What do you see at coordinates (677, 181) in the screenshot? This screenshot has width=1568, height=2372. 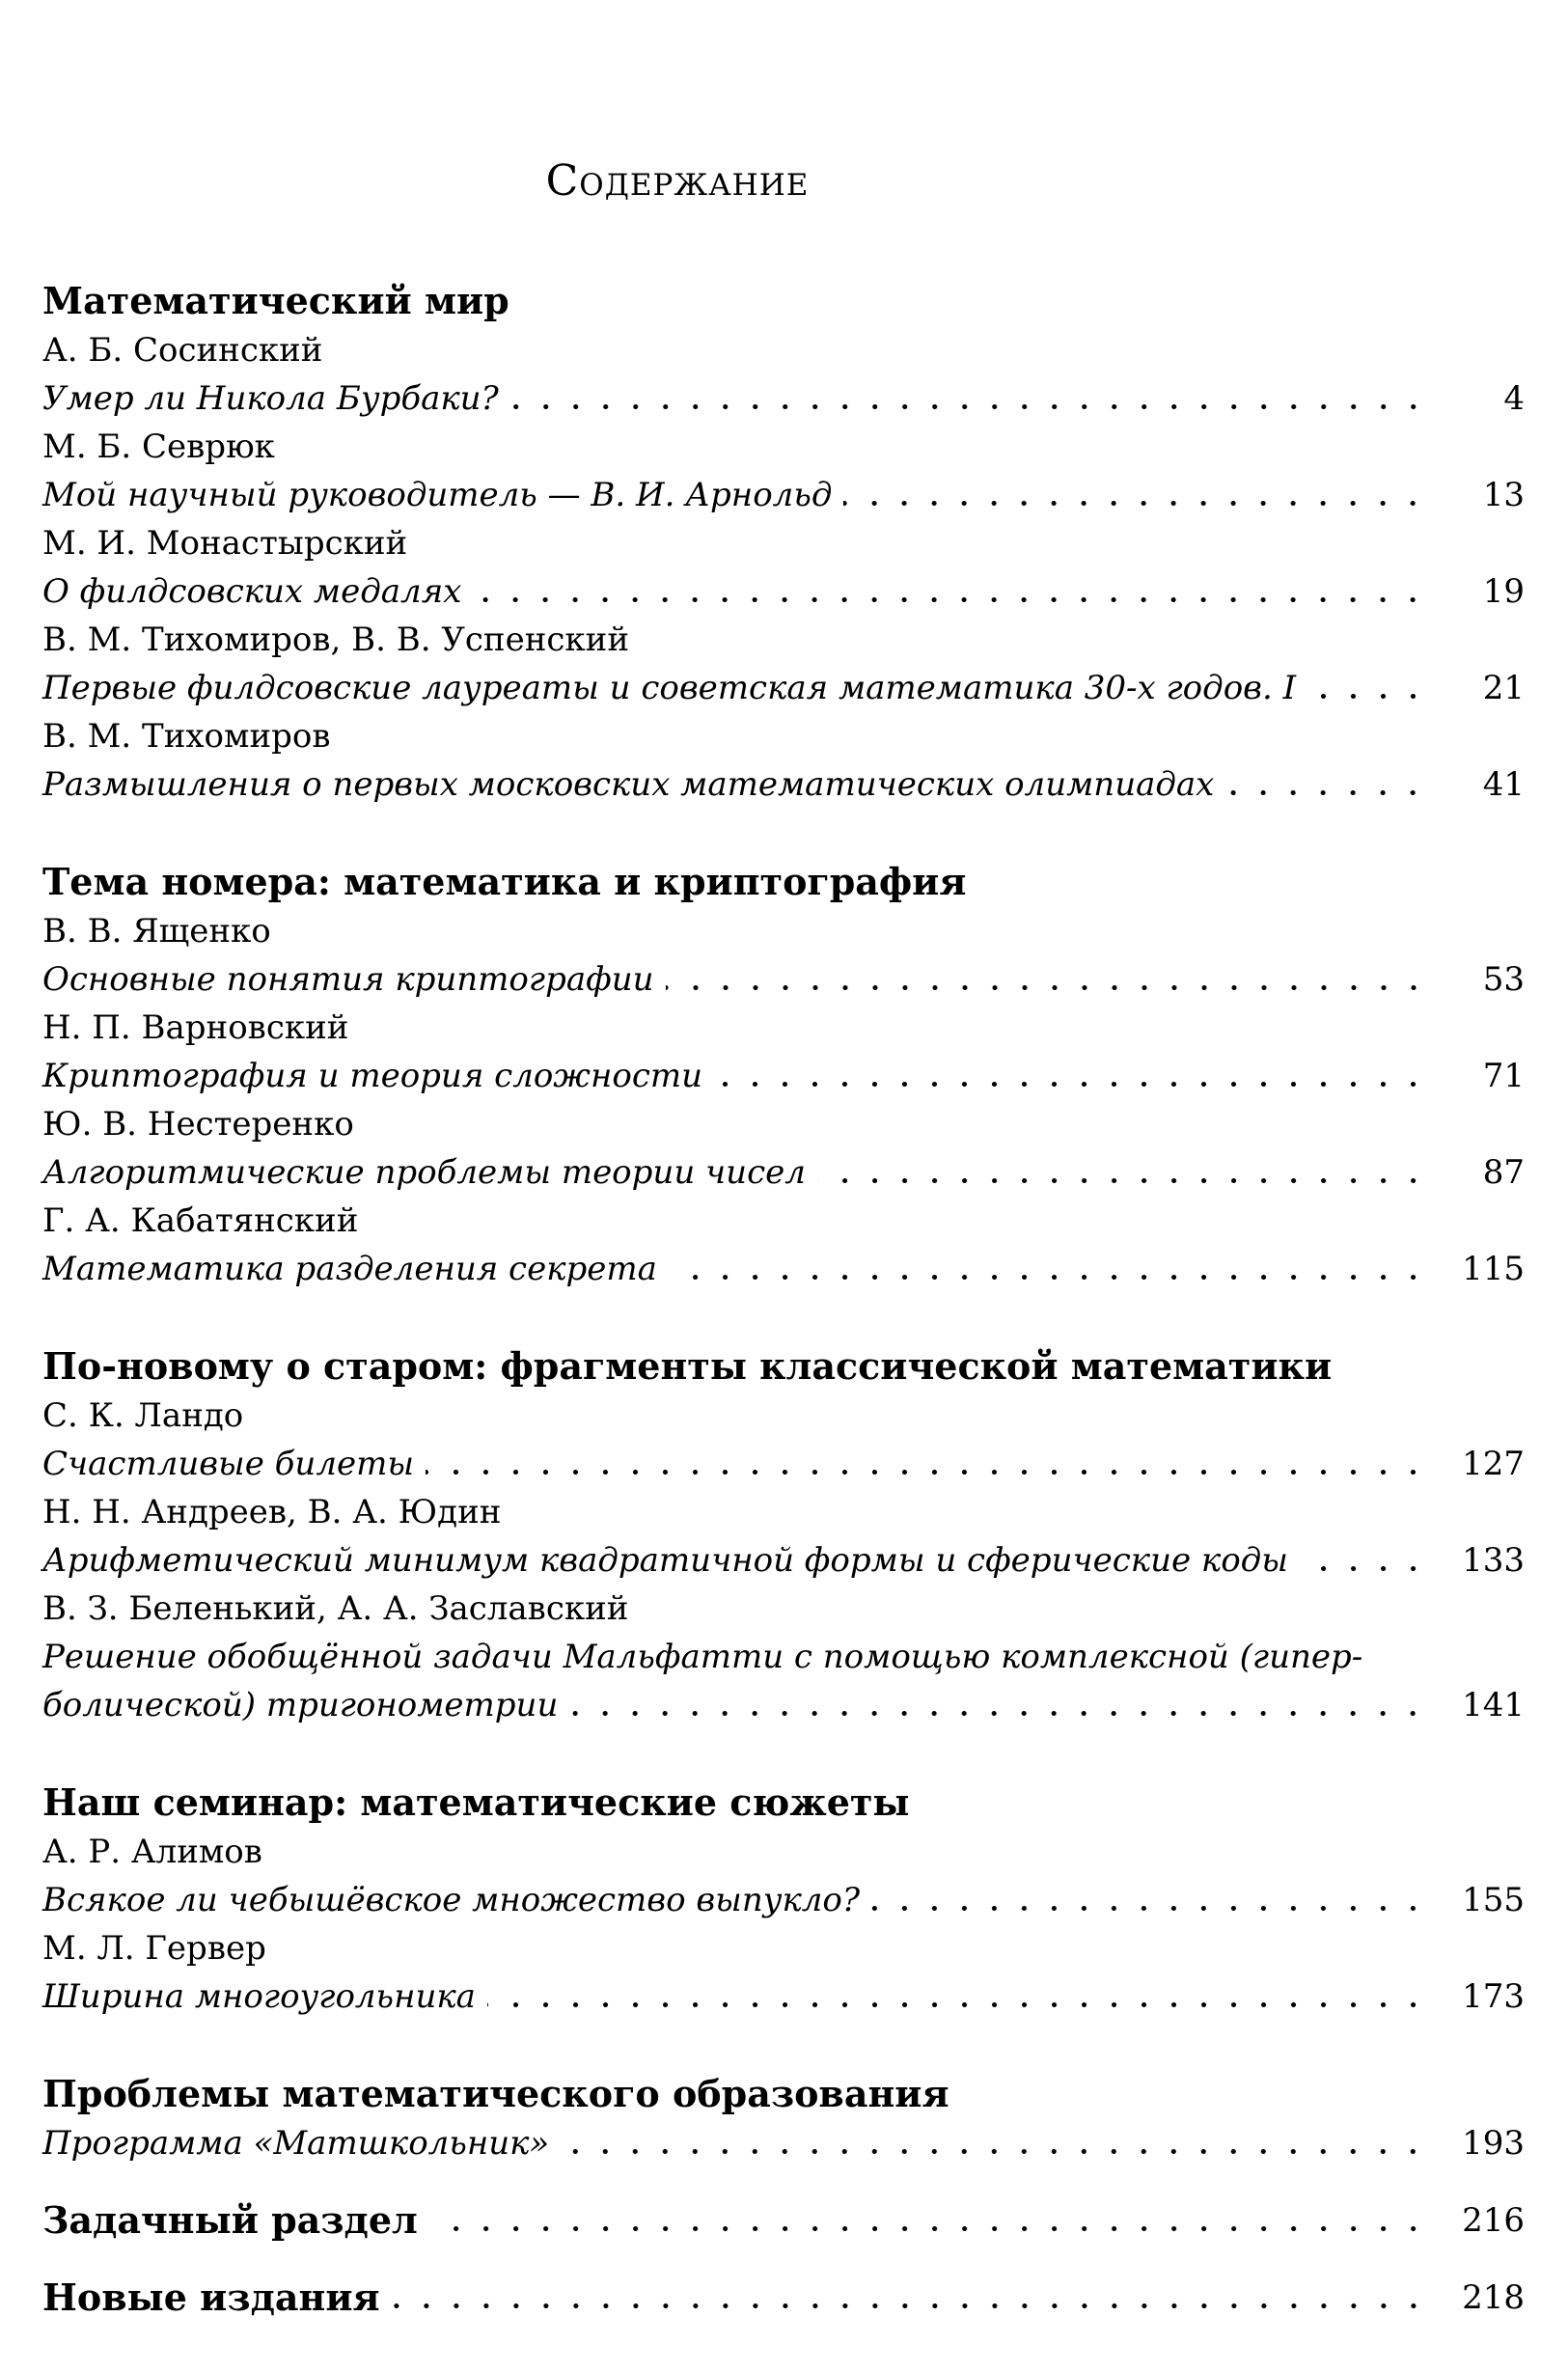 I see `page-title: Содержание` at bounding box center [677, 181].